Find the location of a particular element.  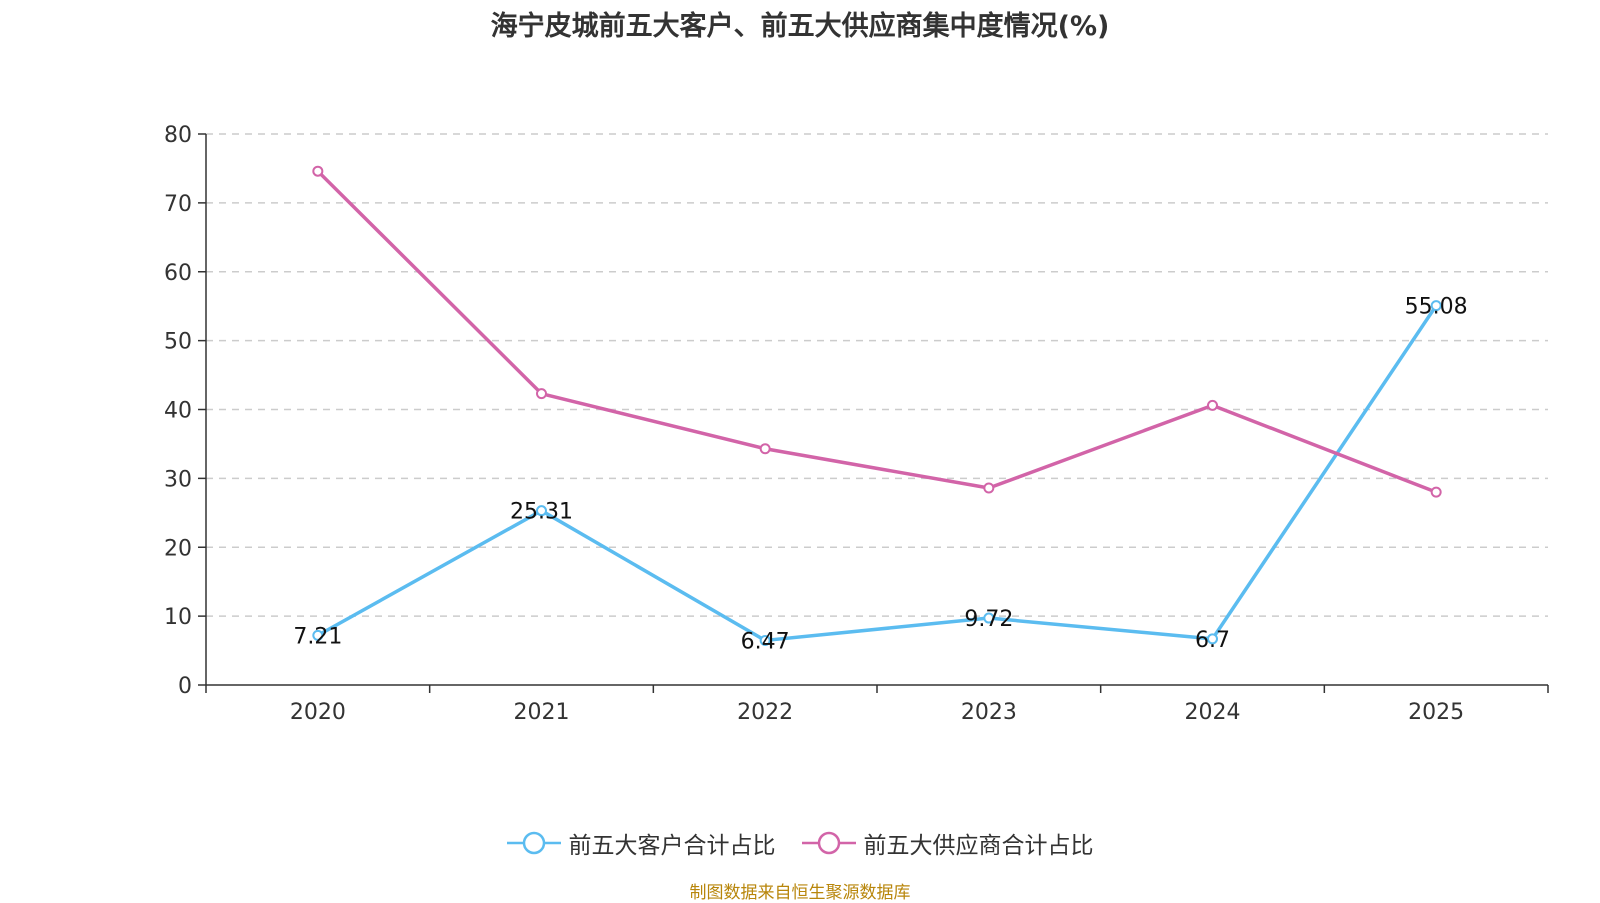

legend-customers-swatch-icon is located at coordinates (533, 843).